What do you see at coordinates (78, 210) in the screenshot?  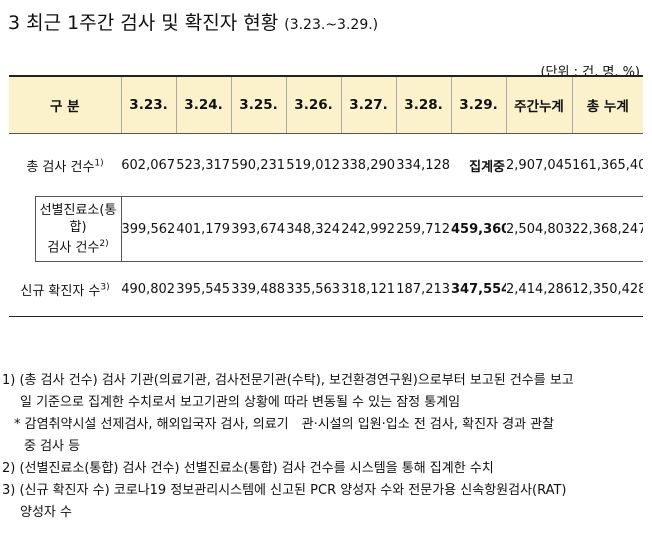 I see `row-label-text: 선별진료소(통` at bounding box center [78, 210].